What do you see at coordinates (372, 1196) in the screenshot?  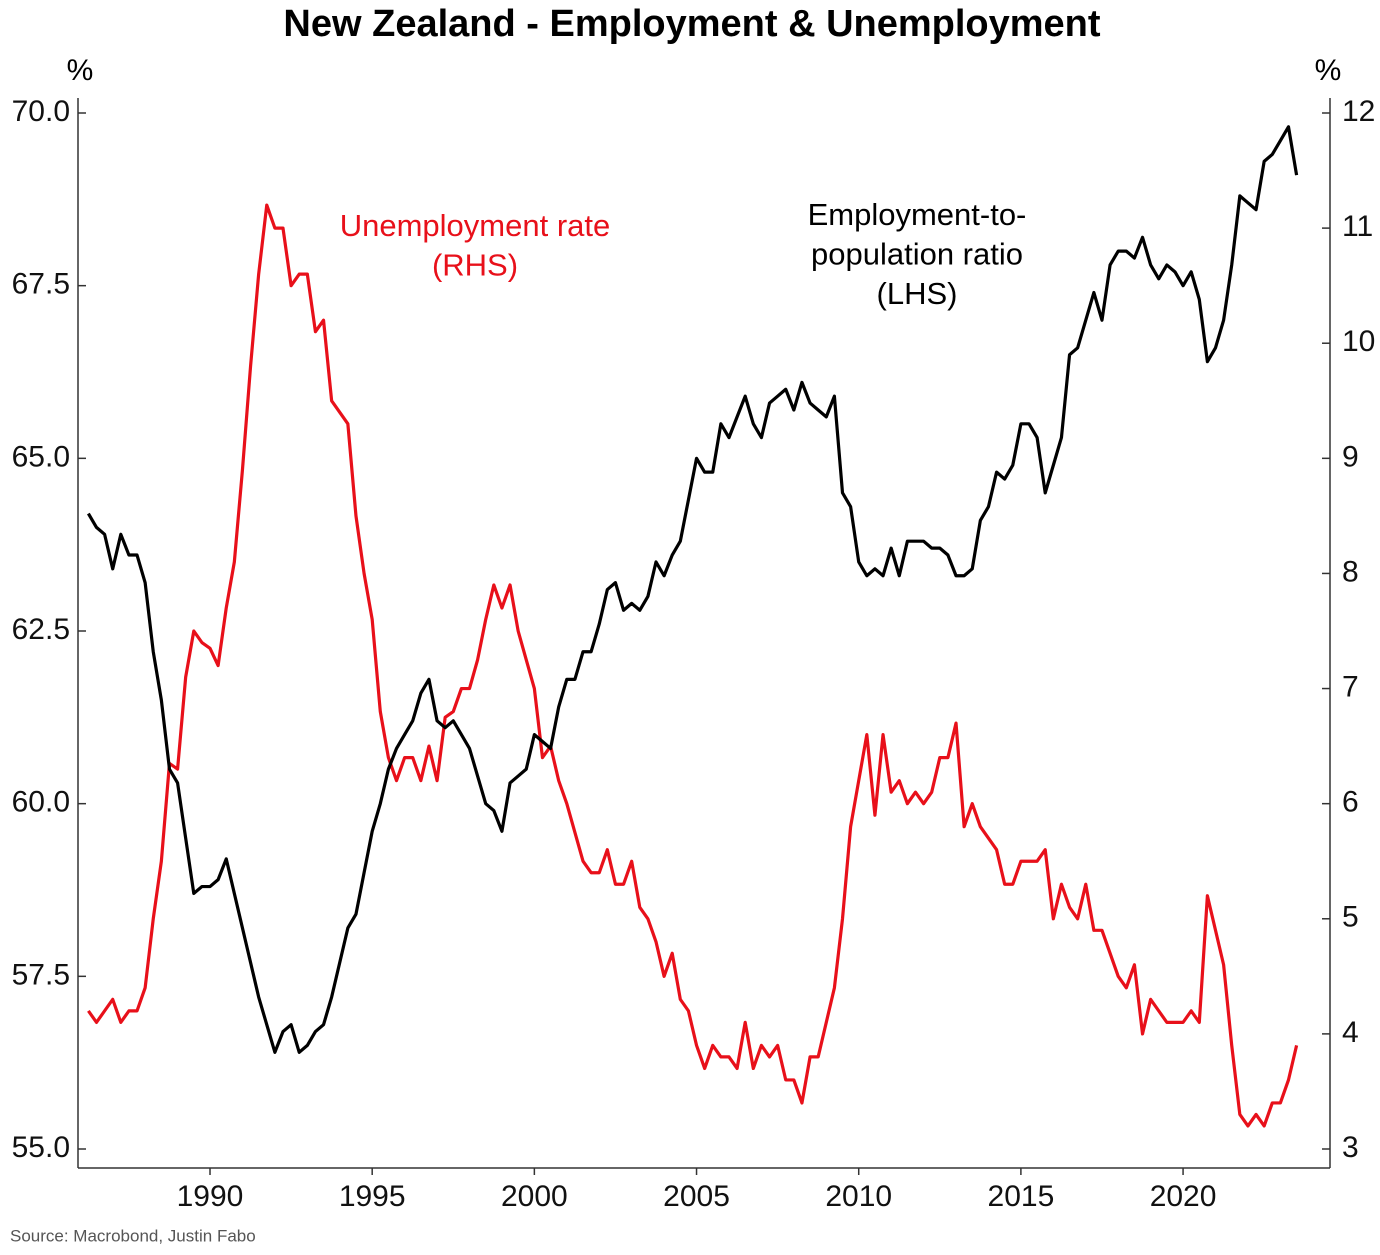 I see `x-tick-label: 1995` at bounding box center [372, 1196].